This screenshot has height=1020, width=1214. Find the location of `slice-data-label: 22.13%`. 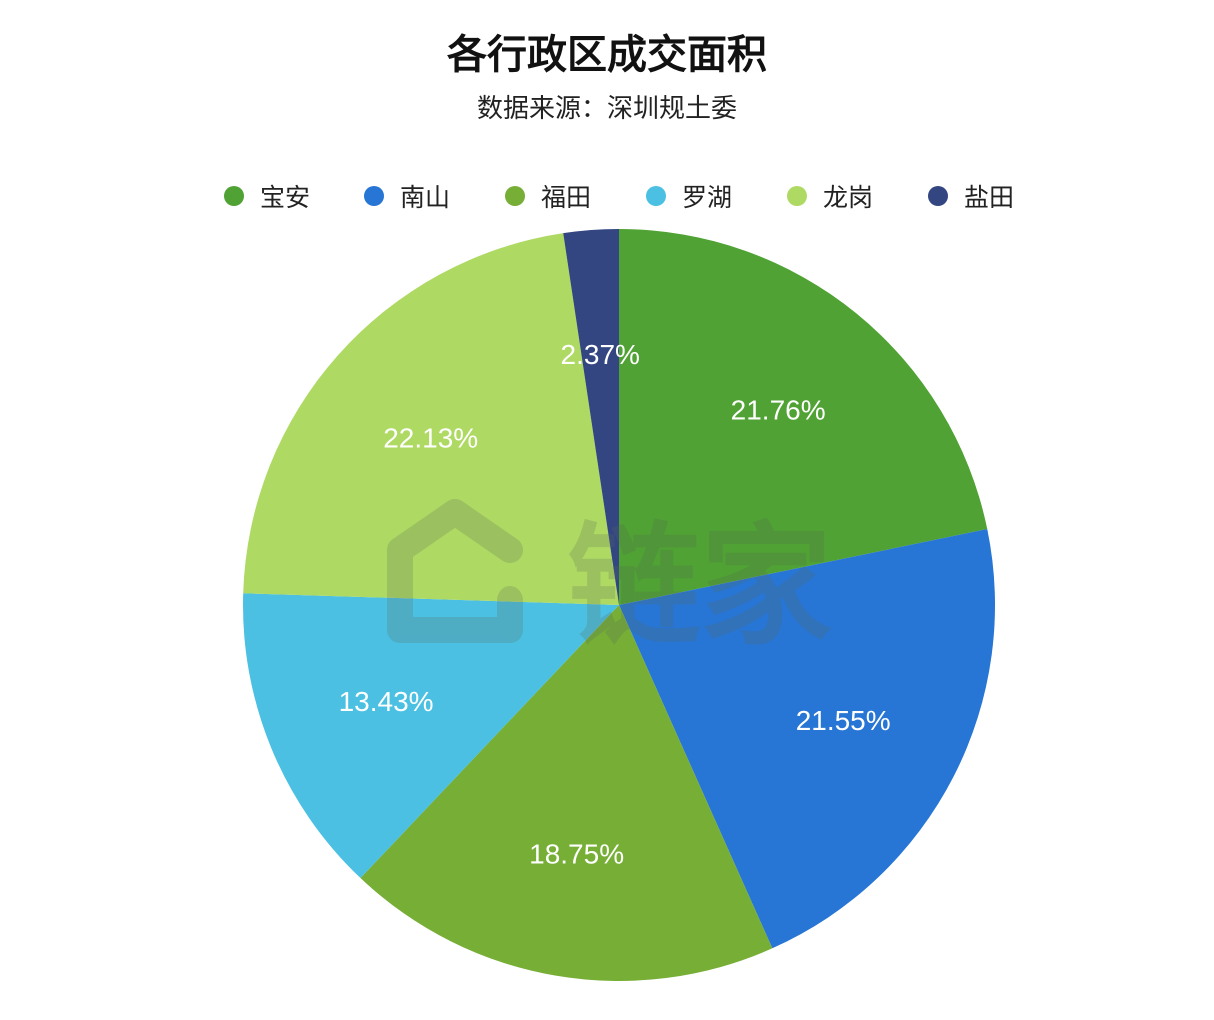

slice-data-label: 22.13% is located at coordinates (430, 438).